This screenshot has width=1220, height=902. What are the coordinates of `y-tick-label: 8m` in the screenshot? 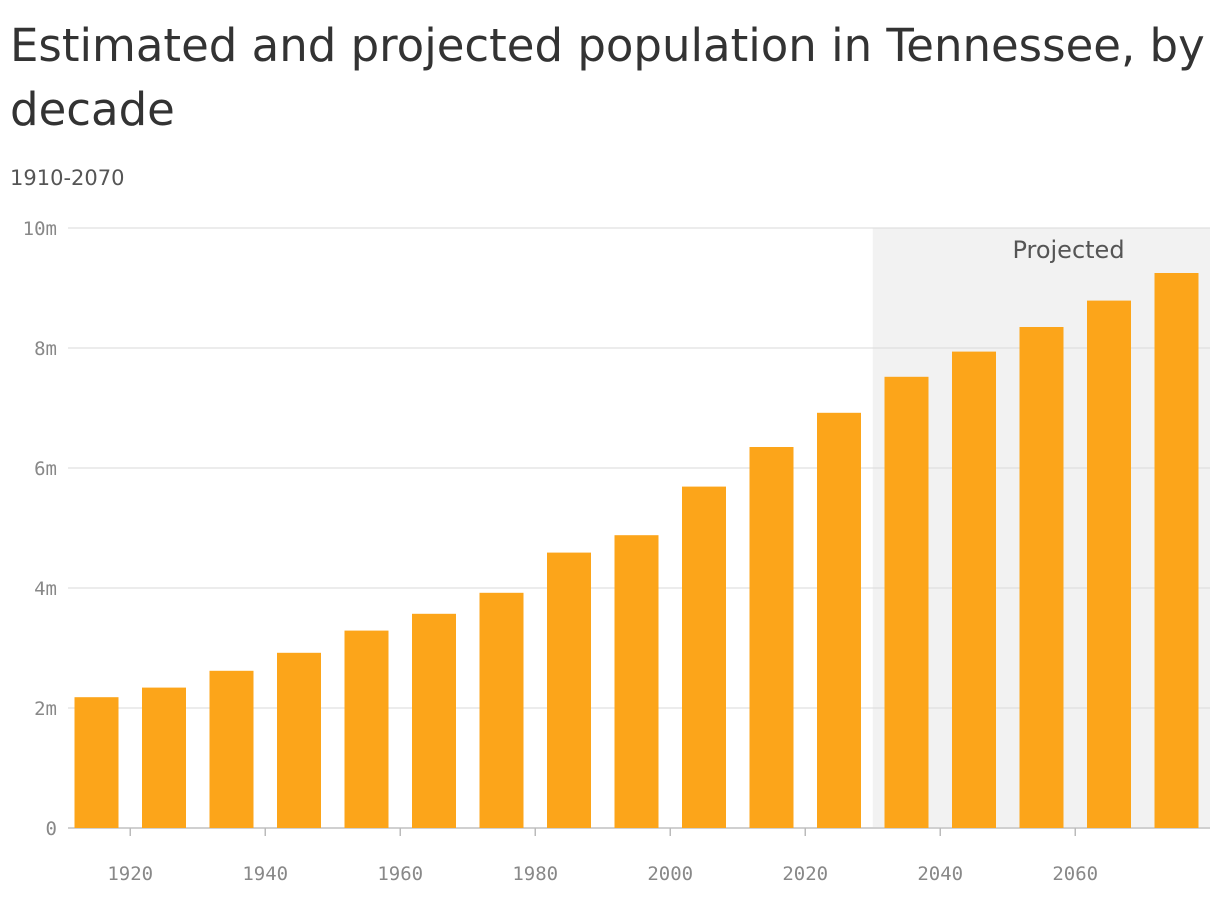 It's located at (45, 349).